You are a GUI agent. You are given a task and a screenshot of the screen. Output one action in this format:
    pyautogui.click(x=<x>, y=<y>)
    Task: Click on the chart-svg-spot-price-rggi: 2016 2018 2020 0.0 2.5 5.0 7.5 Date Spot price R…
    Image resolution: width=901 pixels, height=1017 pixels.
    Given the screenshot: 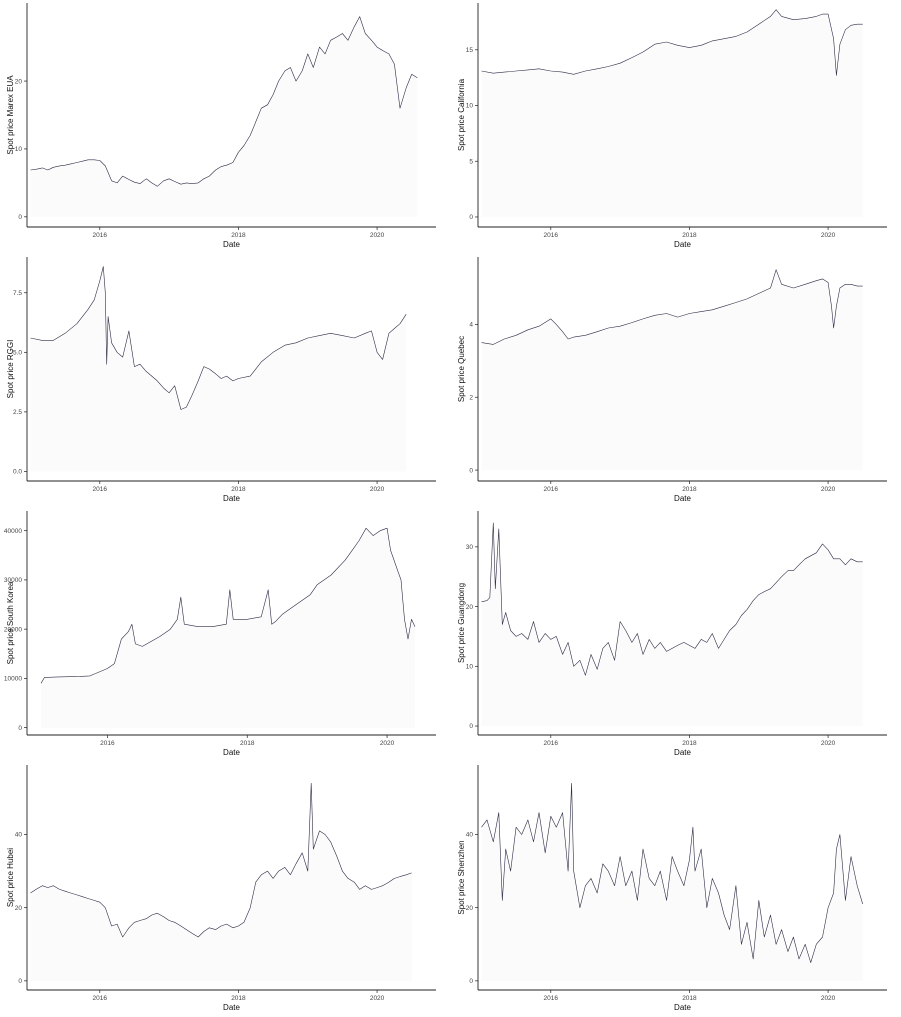 What is the action you would take?
    pyautogui.click(x=221, y=380)
    